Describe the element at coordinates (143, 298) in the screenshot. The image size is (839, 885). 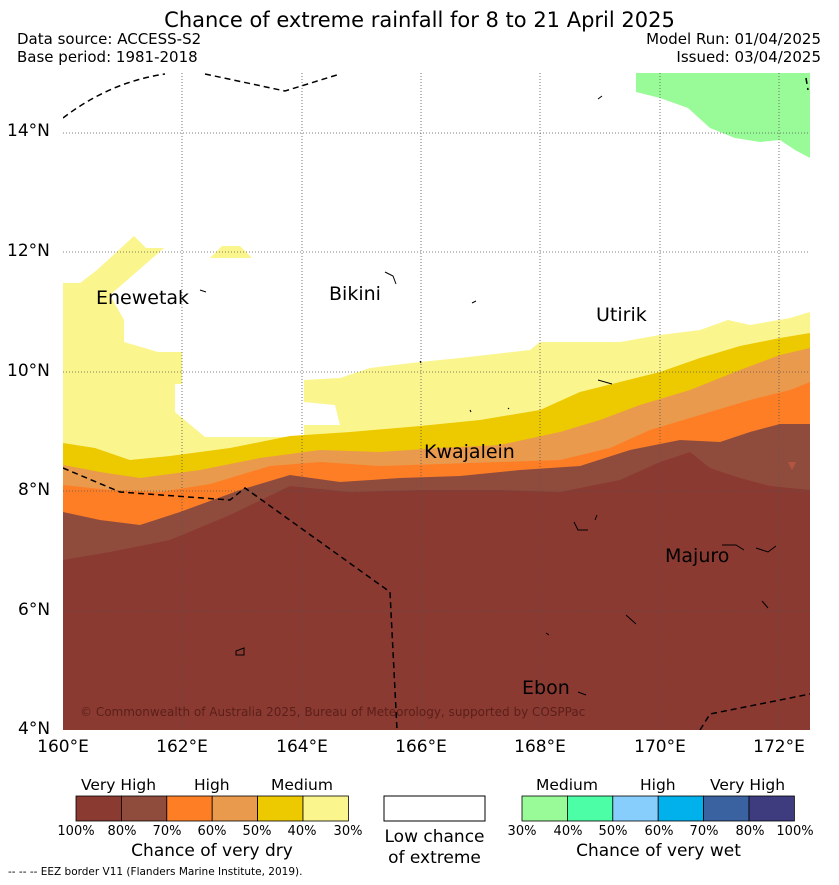
I see `place-enewetak: Enewetak` at that location.